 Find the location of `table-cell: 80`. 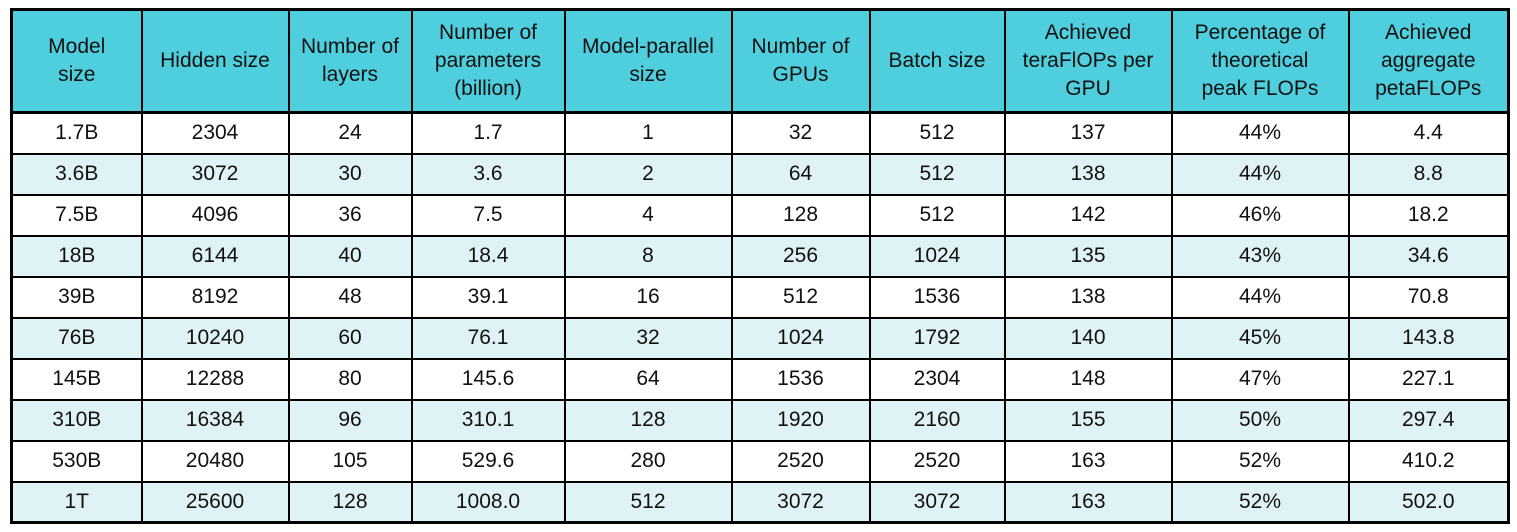

table-cell: 80 is located at coordinates (350, 379).